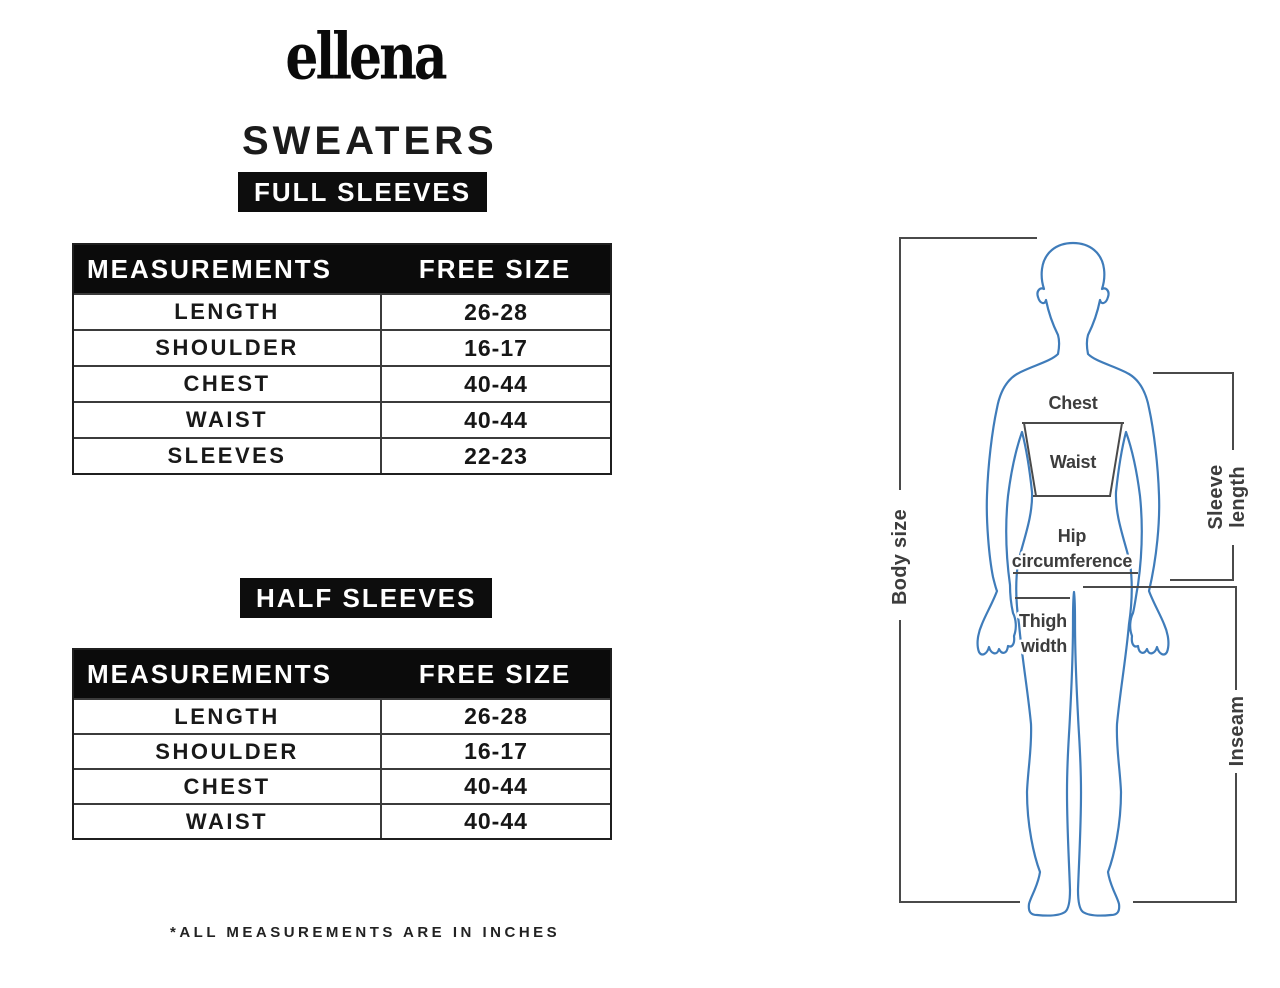 The height and width of the screenshot is (988, 1280). Describe the element at coordinates (1072, 561) in the screenshot. I see `hip-label-line2: circumference` at that location.